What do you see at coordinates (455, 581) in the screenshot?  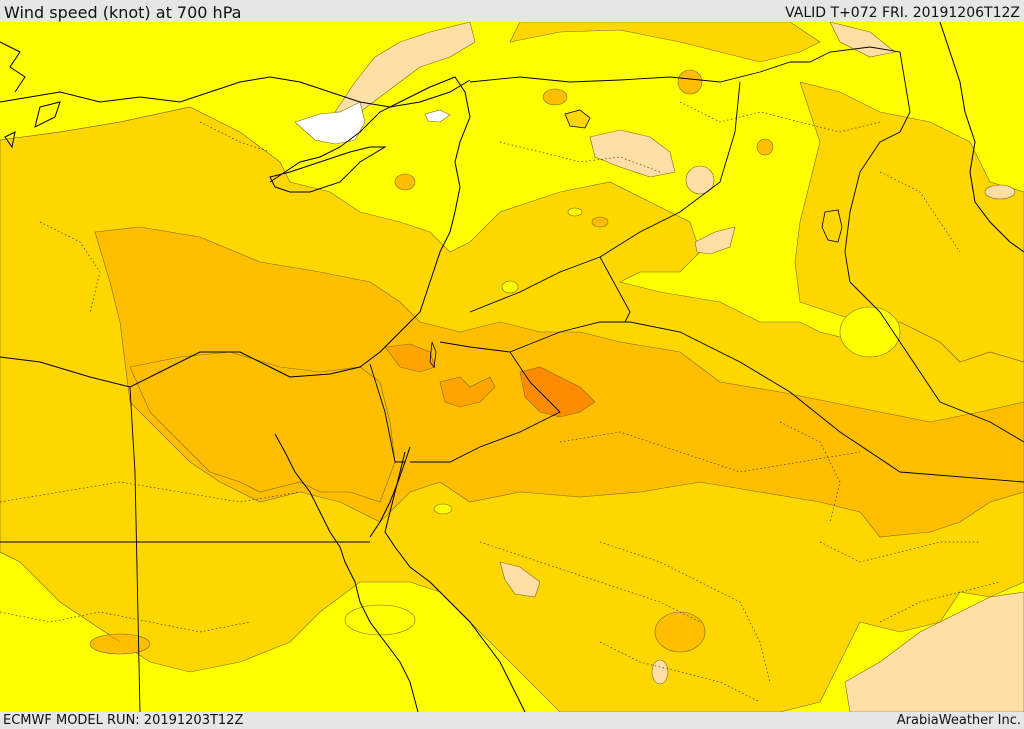 I see `coastline-red-sea-east` at bounding box center [455, 581].